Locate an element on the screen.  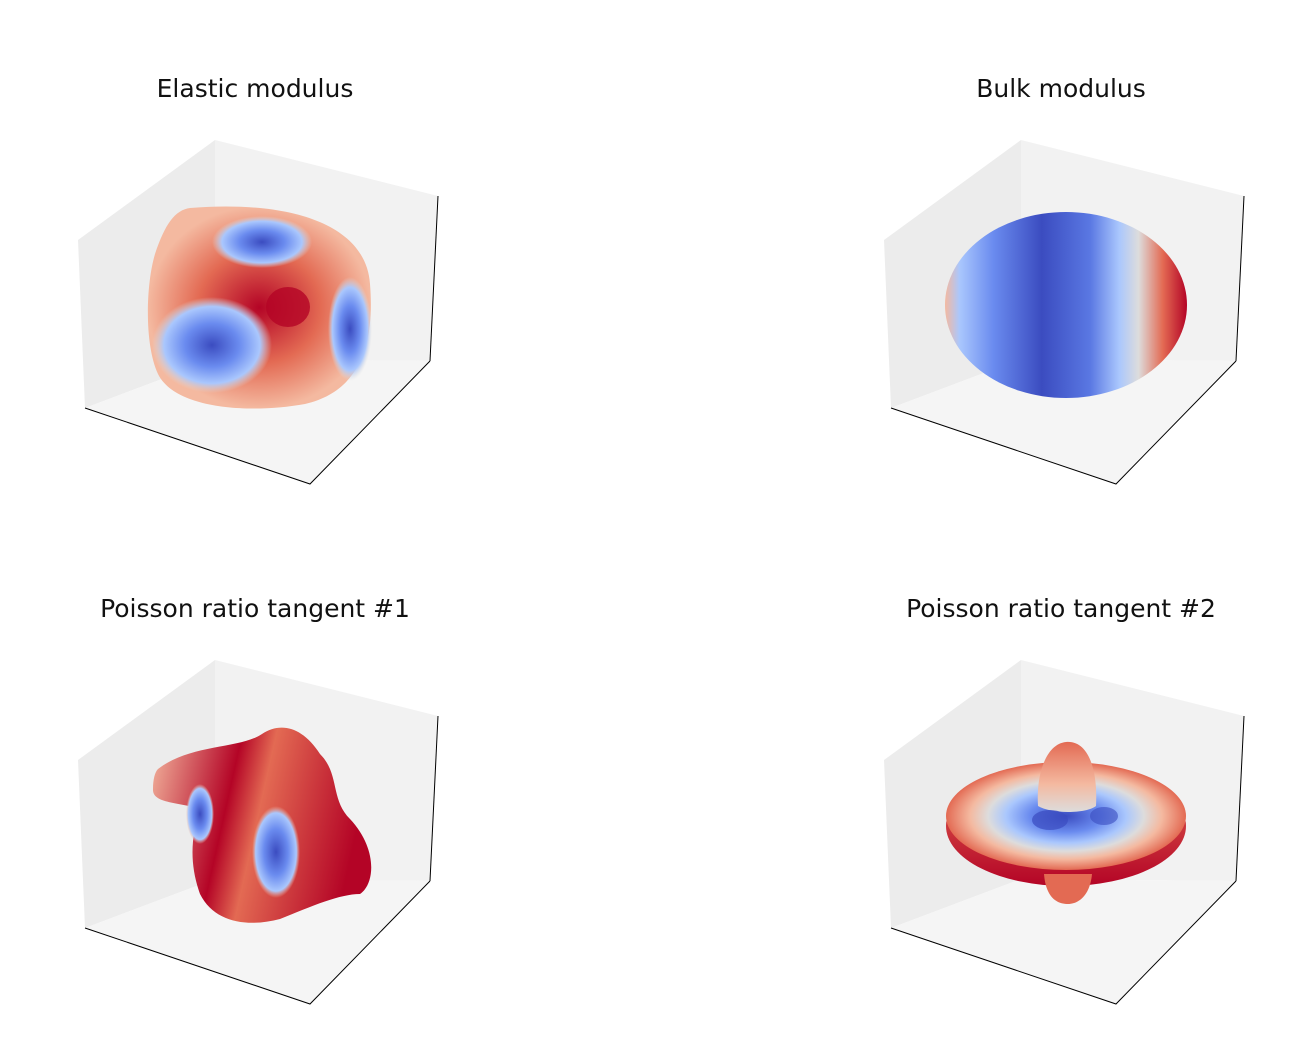
subplot-title: Poisson ratio tangent #1 is located at coordinates (255, 608).